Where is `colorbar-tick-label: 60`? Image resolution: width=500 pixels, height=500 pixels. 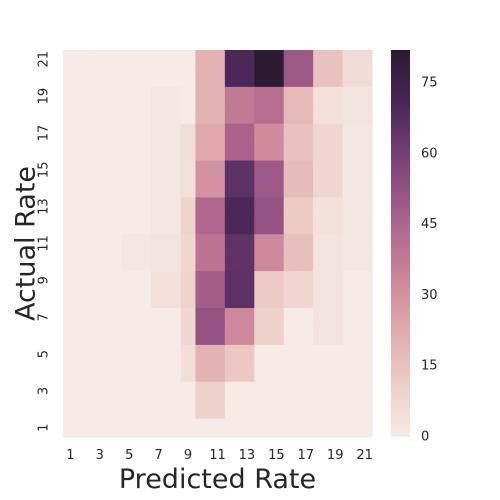 colorbar-tick-label: 60 is located at coordinates (429, 153).